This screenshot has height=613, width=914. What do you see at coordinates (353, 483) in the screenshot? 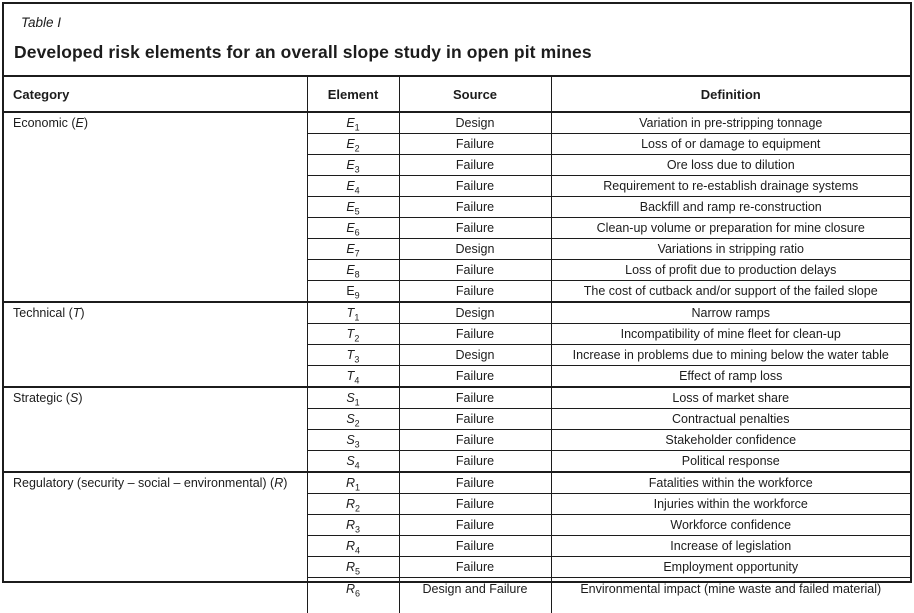
I see `element-cell: R1` at bounding box center [353, 483].